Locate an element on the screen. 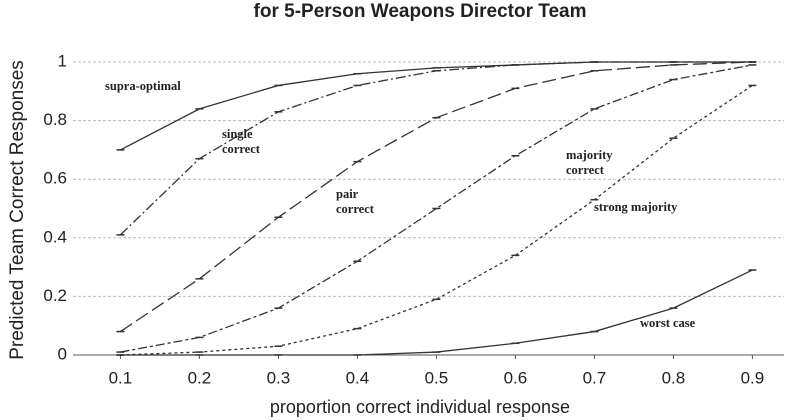 Image resolution: width=785 pixels, height=420 pixels. y-tick-label: 0.8 is located at coordinates (55, 119).